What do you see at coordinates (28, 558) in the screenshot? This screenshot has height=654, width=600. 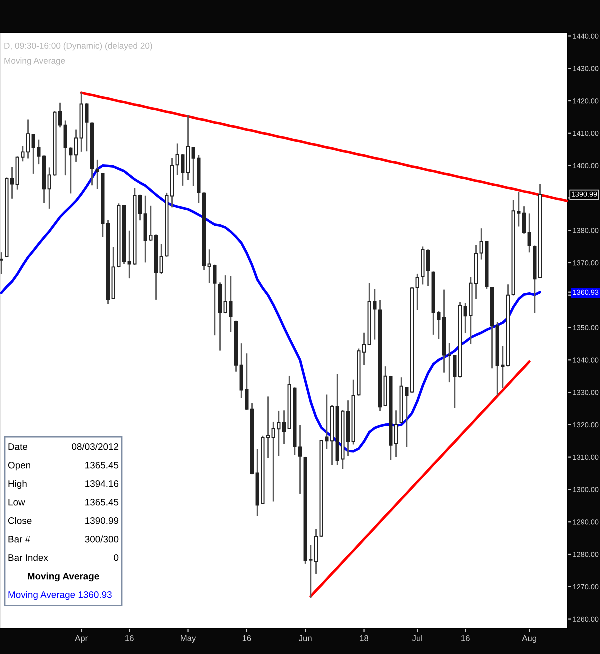 I see `annotation: Bar Index` at bounding box center [28, 558].